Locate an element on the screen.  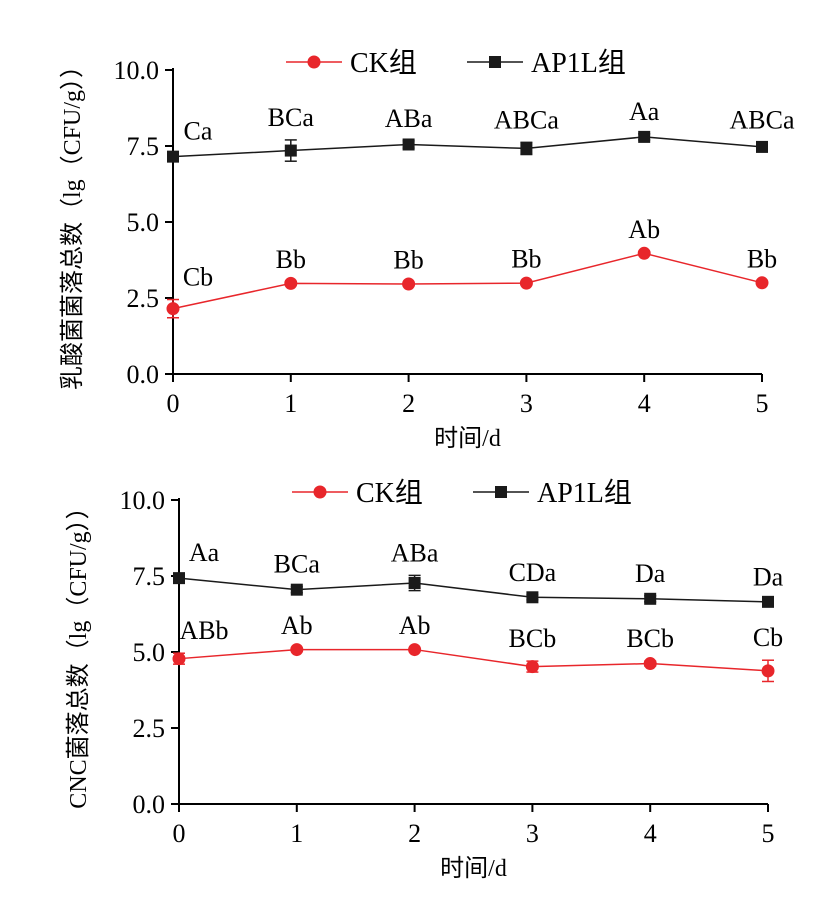
significance-label: ABb is located at coordinates (203, 630).